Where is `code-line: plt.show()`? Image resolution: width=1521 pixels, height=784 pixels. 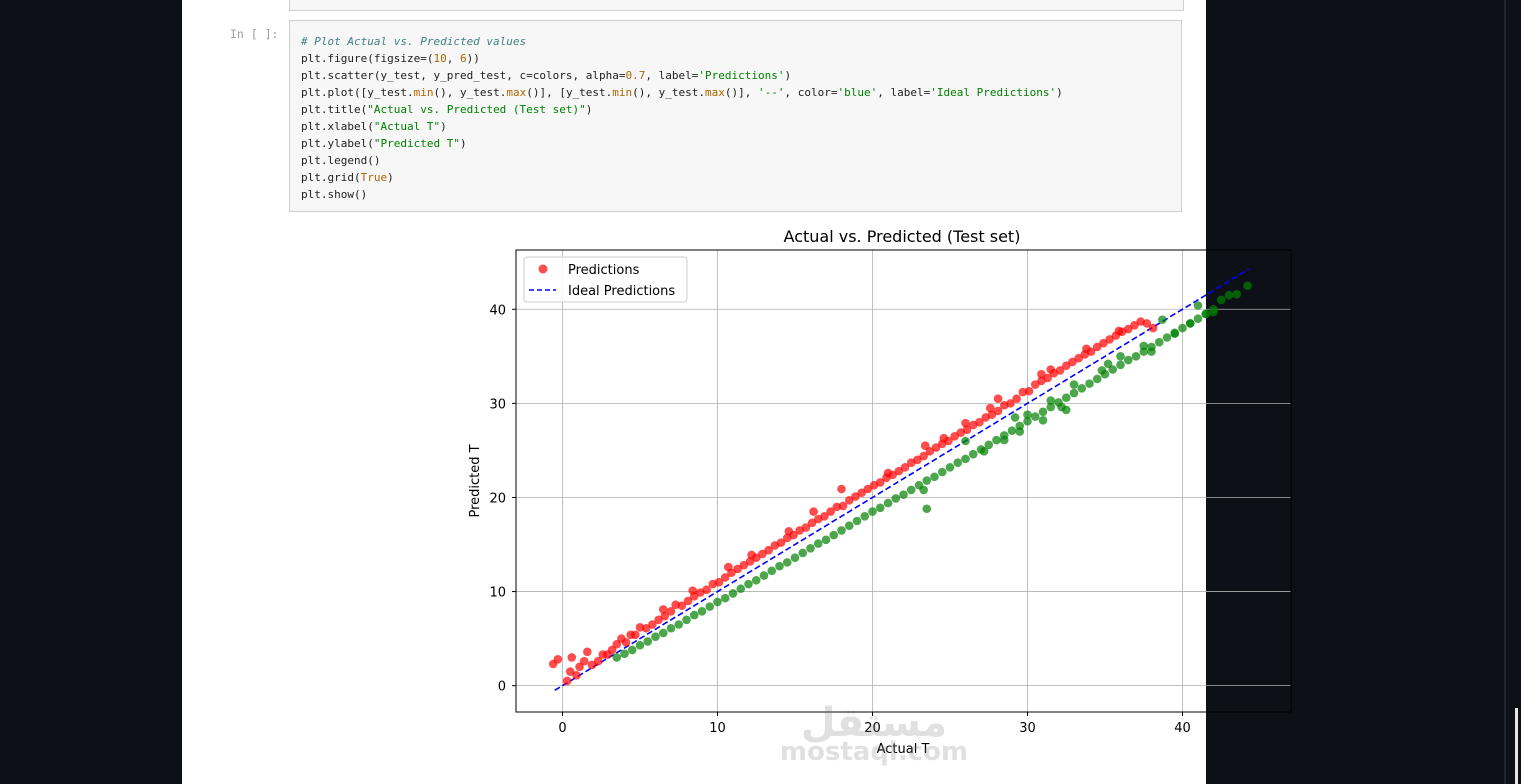 code-line: plt.show() is located at coordinates (334, 194).